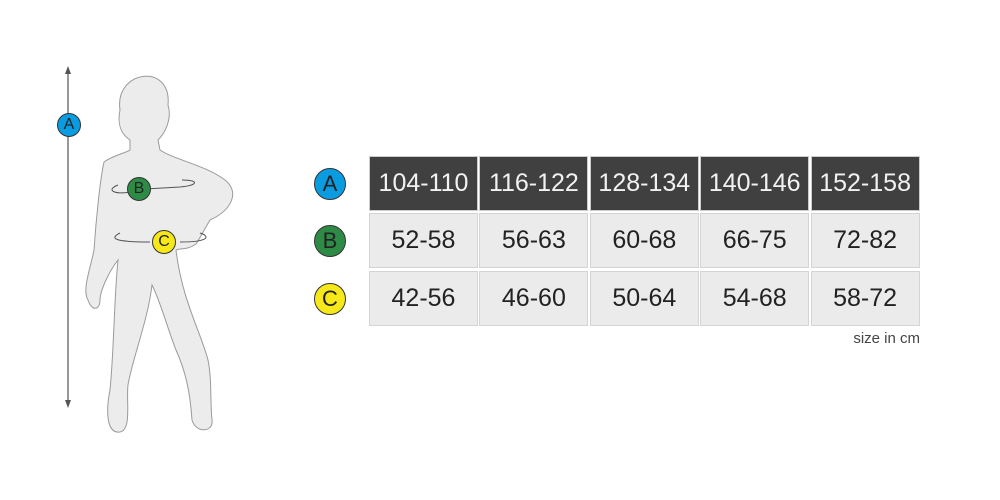 This screenshot has height=500, width=1000. What do you see at coordinates (139, 189) in the screenshot?
I see `figure-badge-b: B` at bounding box center [139, 189].